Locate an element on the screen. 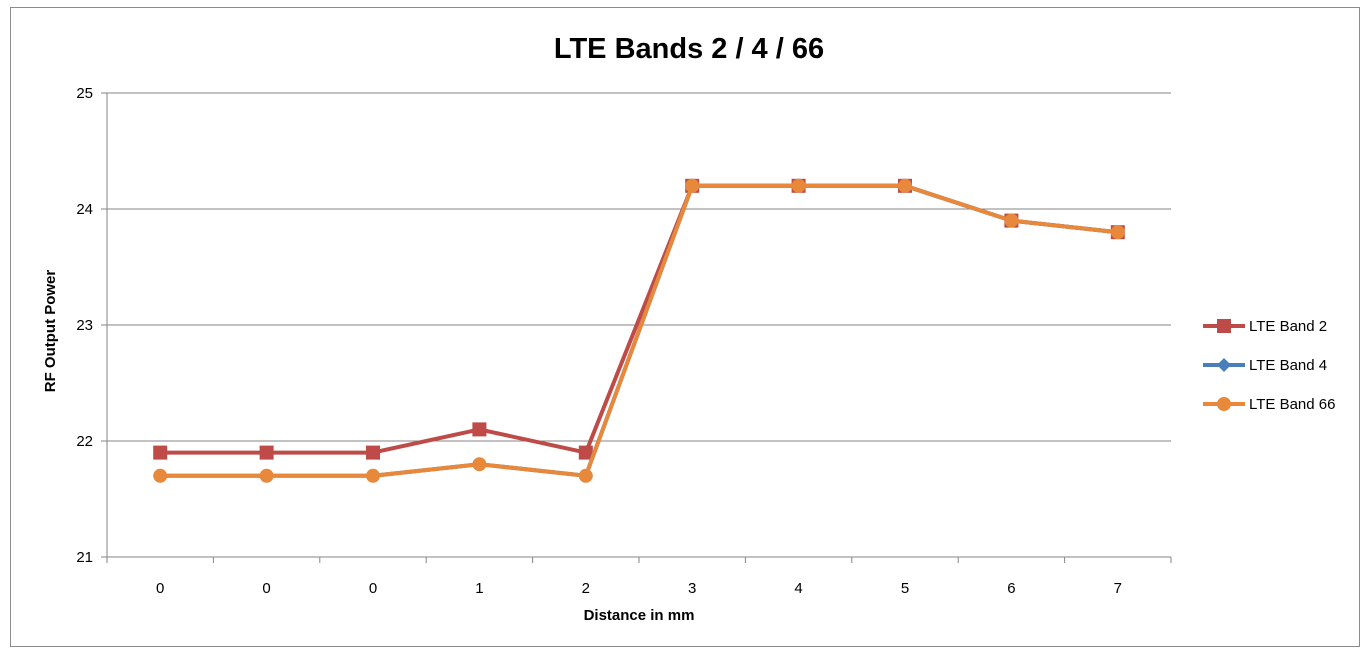 The image size is (1371, 650). x-tick-label: 3 is located at coordinates (692, 588).